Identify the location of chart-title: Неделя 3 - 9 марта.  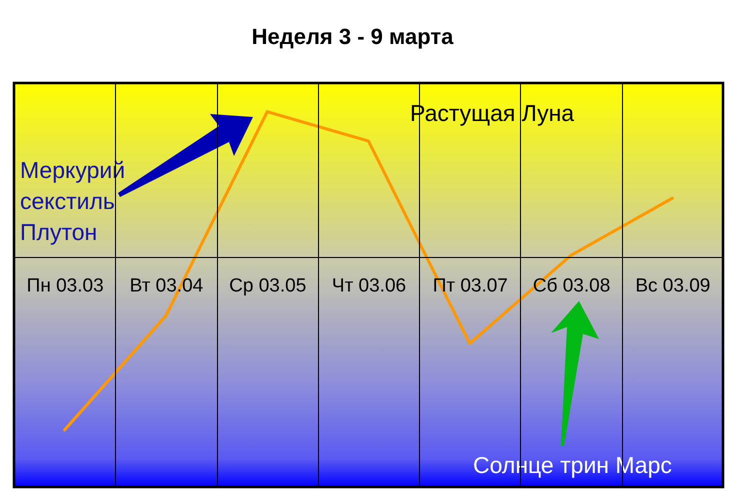
(353, 36).